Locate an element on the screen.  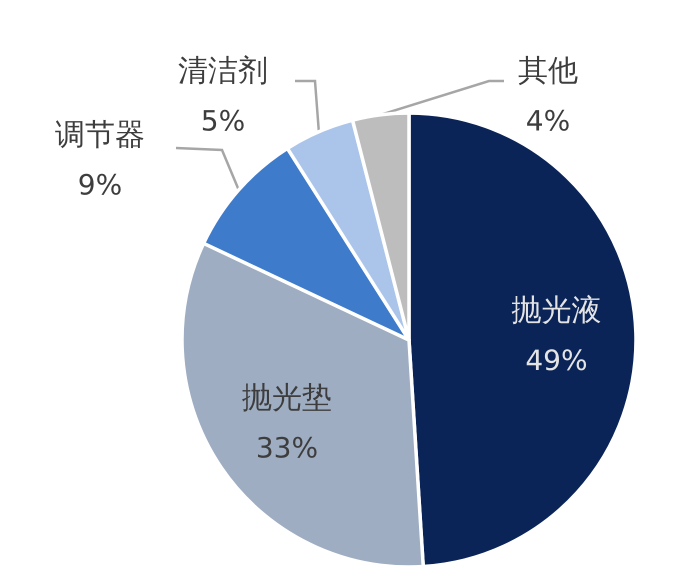
slice-label: 抛光液 is located at coordinates (556, 310).